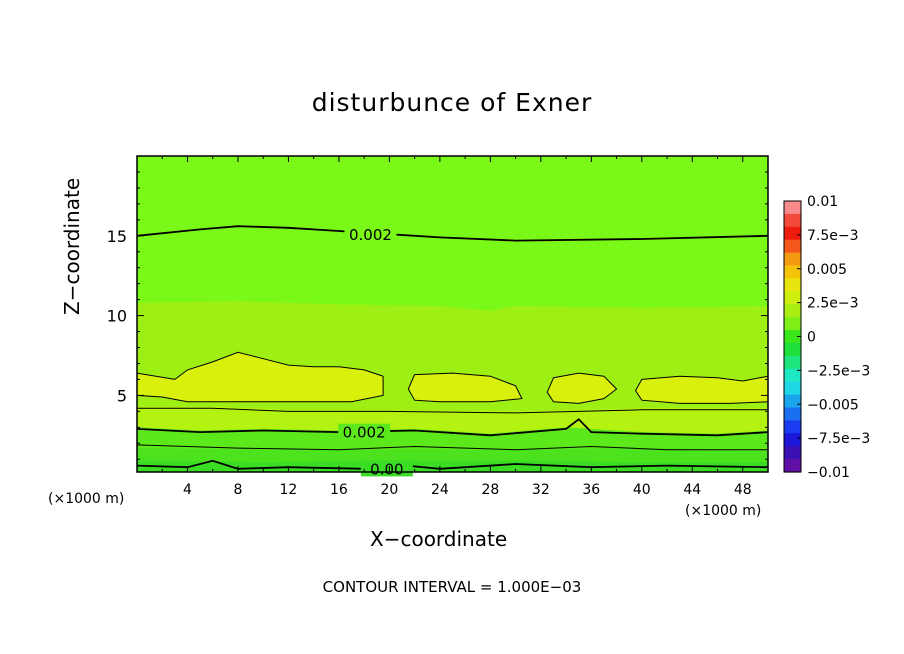 The image size is (904, 654). Describe the element at coordinates (289, 490) in the screenshot. I see `x-tick-label: 12` at that location.